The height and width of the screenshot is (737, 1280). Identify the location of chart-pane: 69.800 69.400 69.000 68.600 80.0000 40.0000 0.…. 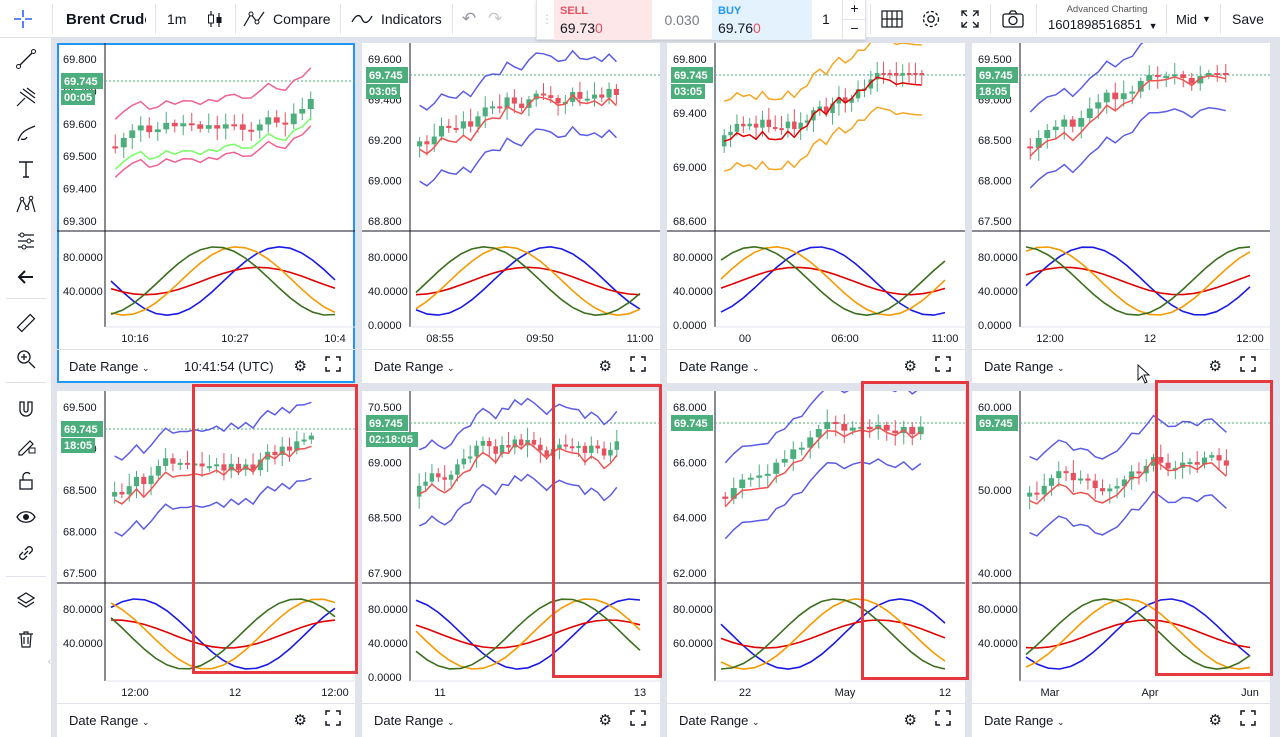
(816, 213).